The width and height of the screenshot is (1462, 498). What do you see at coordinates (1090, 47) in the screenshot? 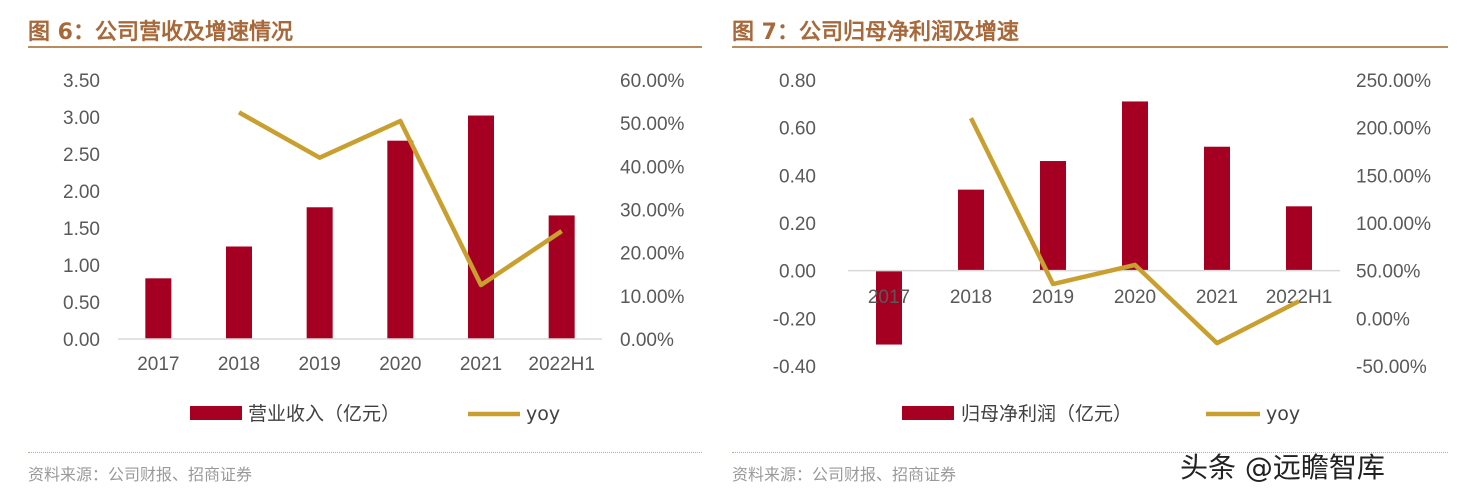
I see `figure-7-title-rule` at bounding box center [1090, 47].